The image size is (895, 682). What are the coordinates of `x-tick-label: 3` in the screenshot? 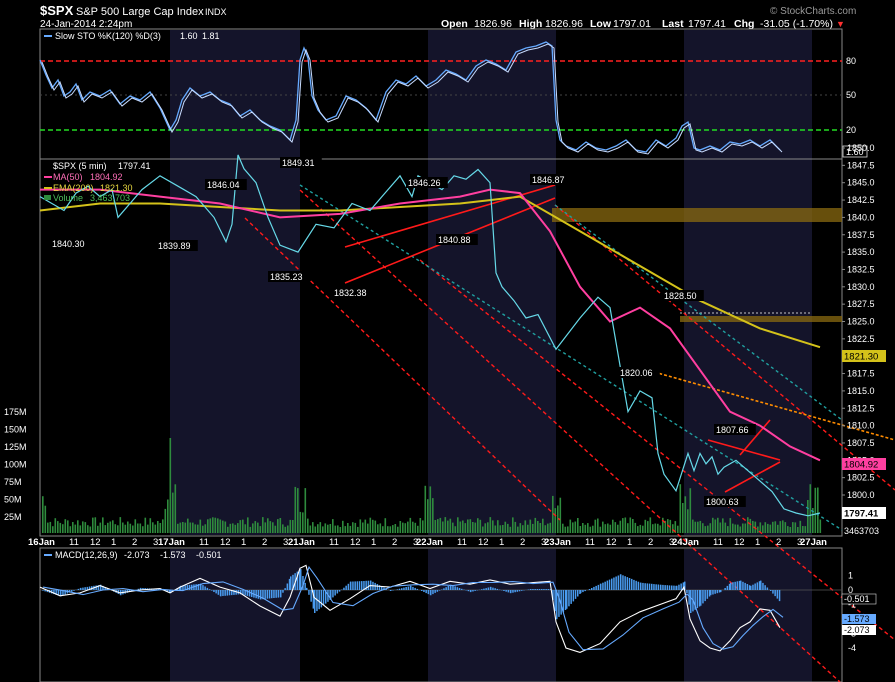 It's located at (671, 542).